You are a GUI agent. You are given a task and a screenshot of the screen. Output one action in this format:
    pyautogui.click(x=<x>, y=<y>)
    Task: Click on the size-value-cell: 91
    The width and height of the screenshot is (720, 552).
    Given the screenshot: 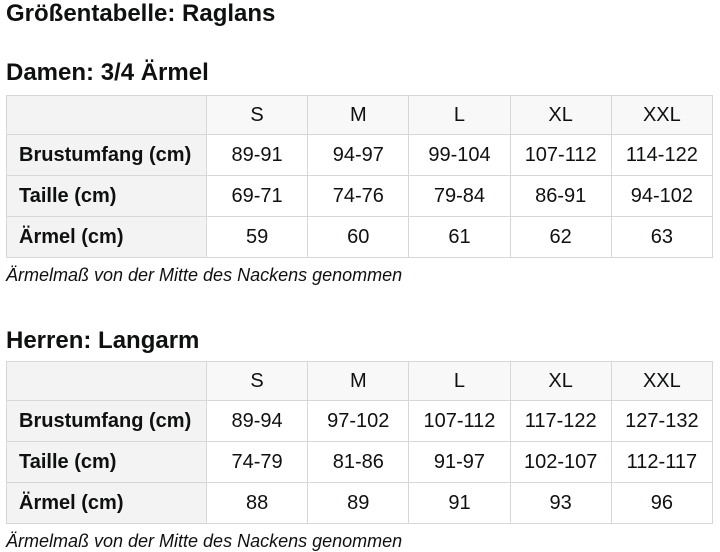 What is the action you would take?
    pyautogui.click(x=459, y=503)
    